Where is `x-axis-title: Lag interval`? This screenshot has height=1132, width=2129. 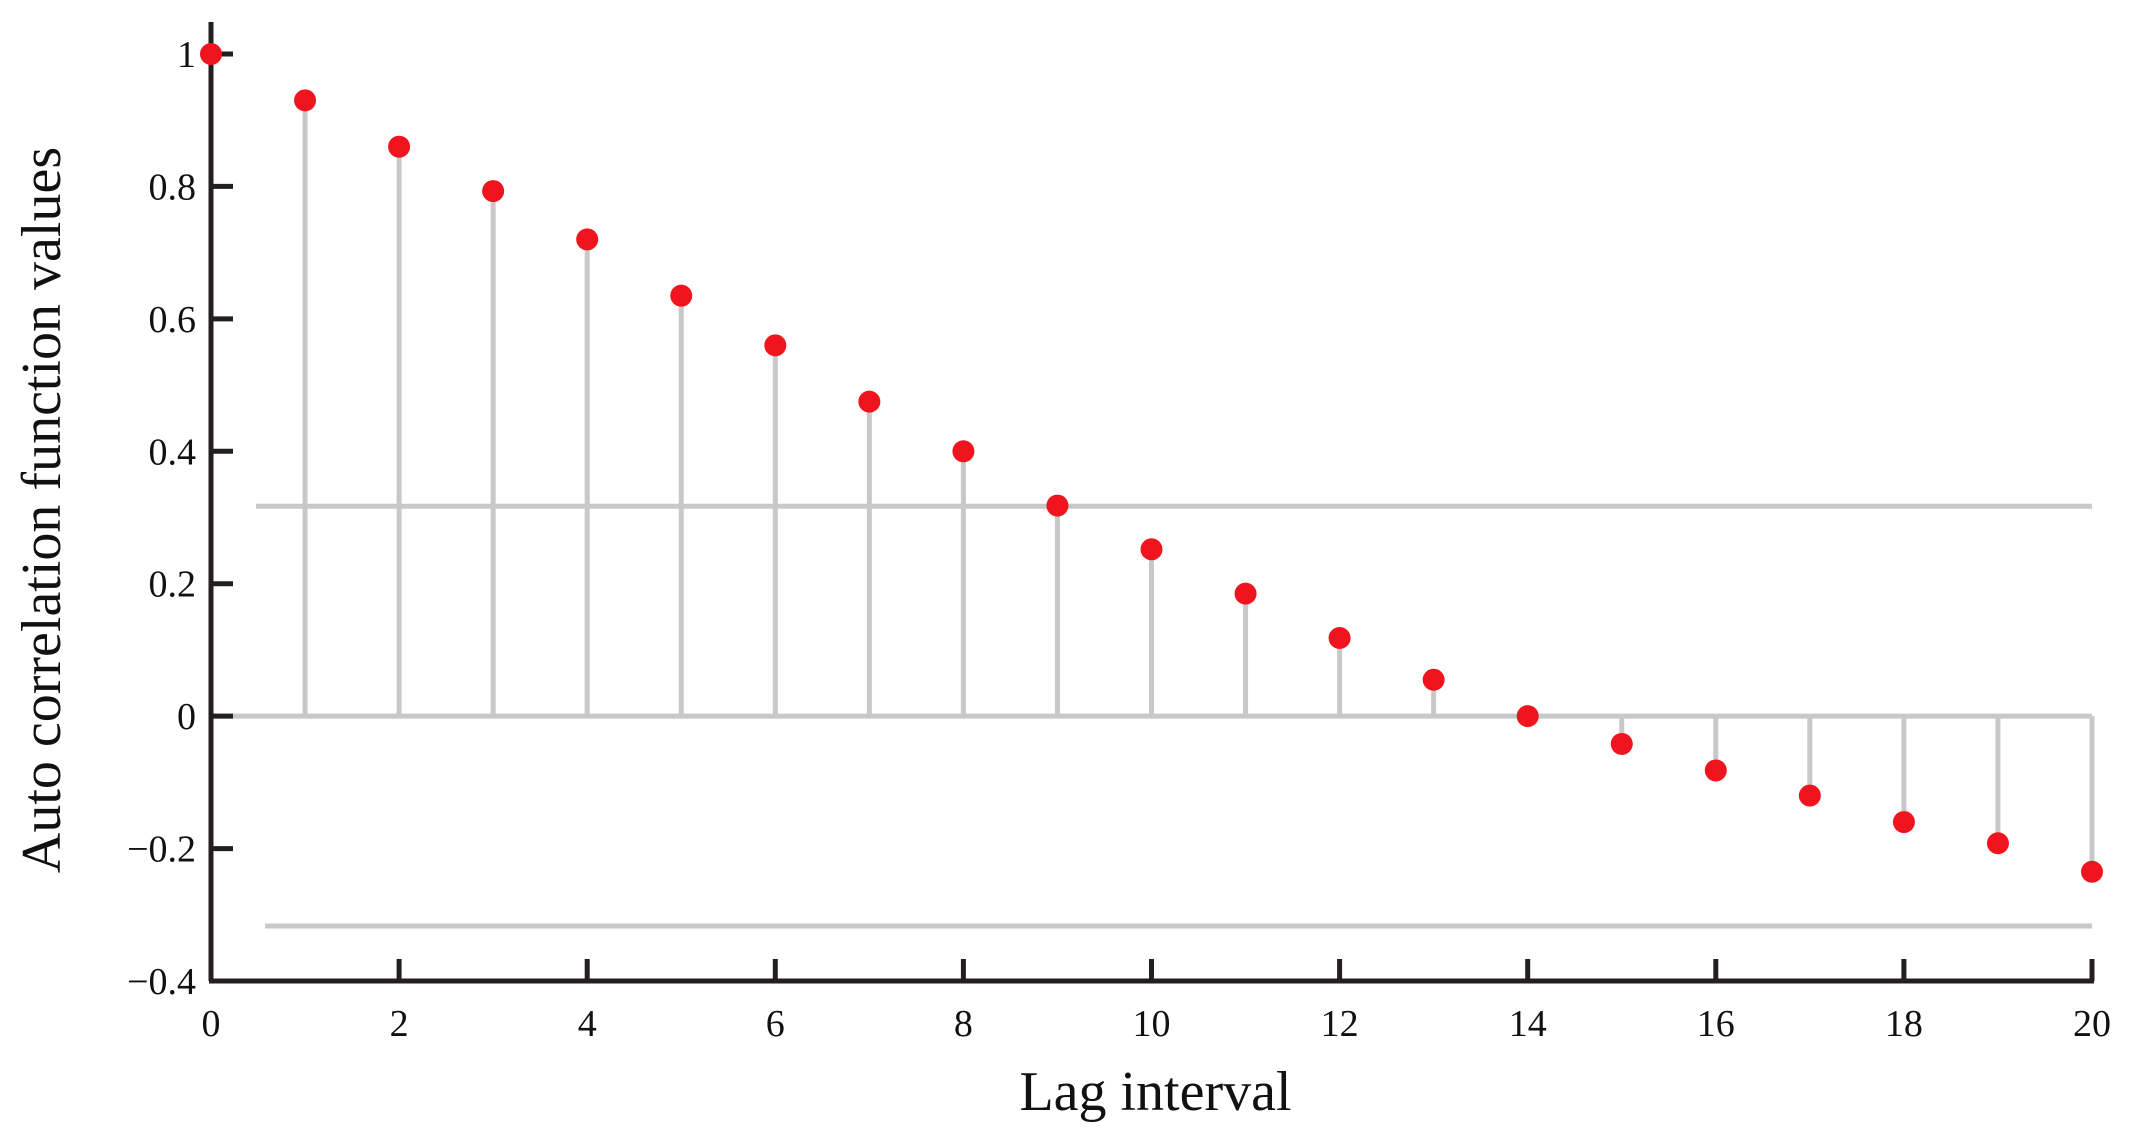 x-axis-title: Lag interval is located at coordinates (1155, 1092).